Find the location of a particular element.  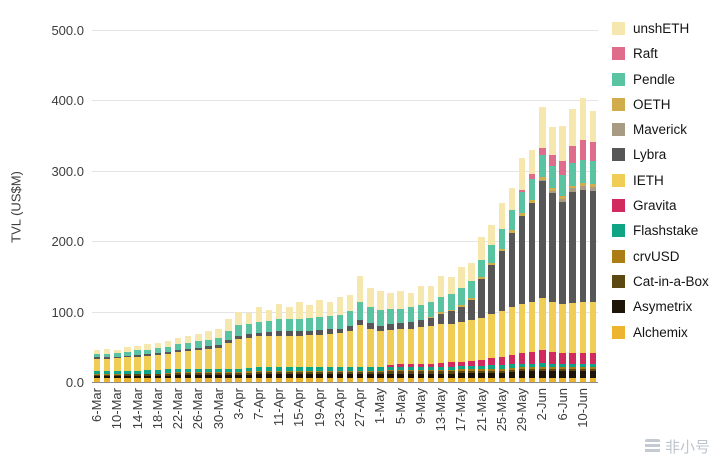

legend-label: OETH is located at coordinates (652, 104).